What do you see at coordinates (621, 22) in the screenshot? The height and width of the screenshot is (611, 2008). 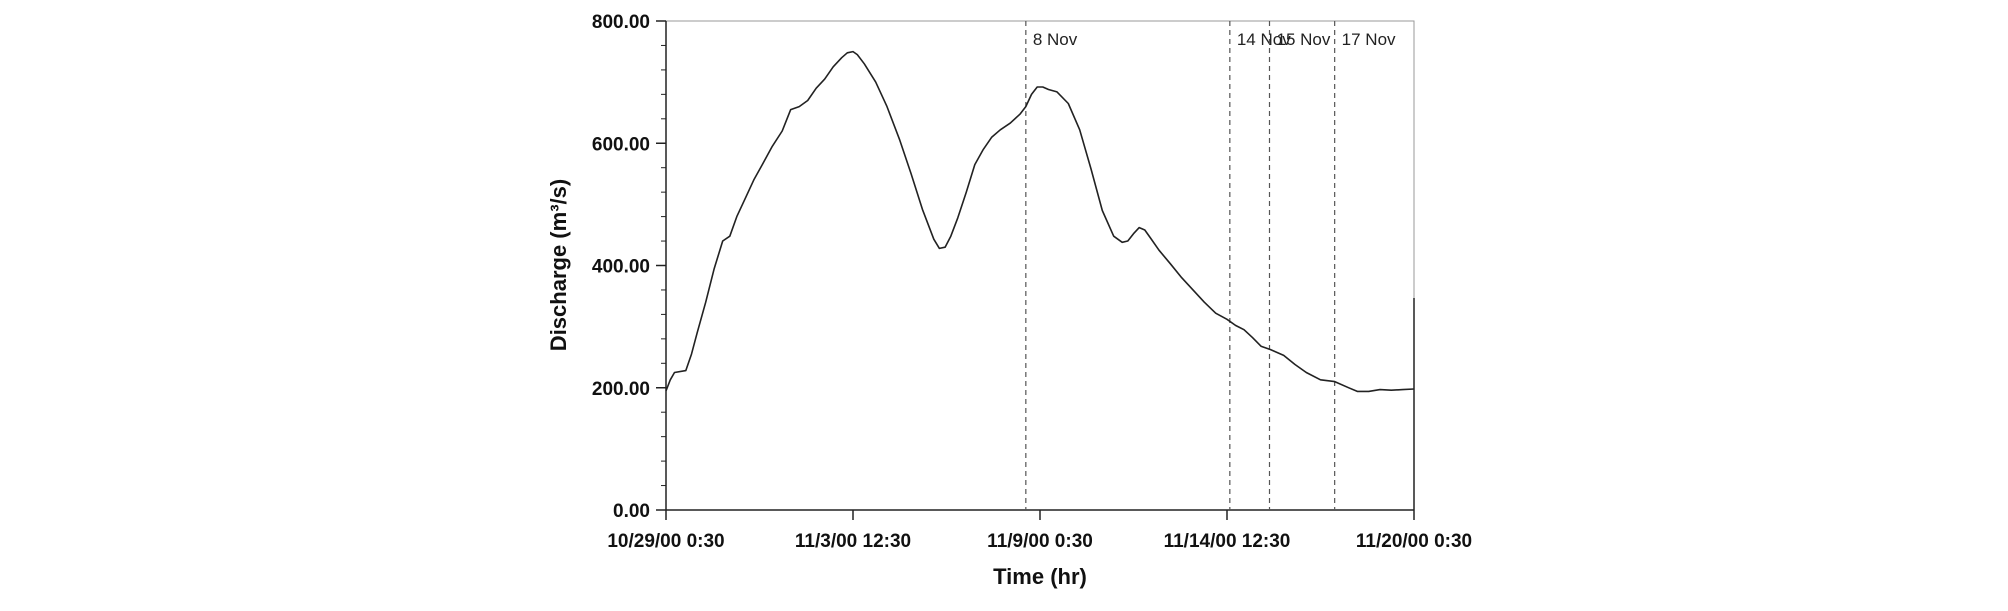 I see `y-tick-label: 800.00` at bounding box center [621, 22].